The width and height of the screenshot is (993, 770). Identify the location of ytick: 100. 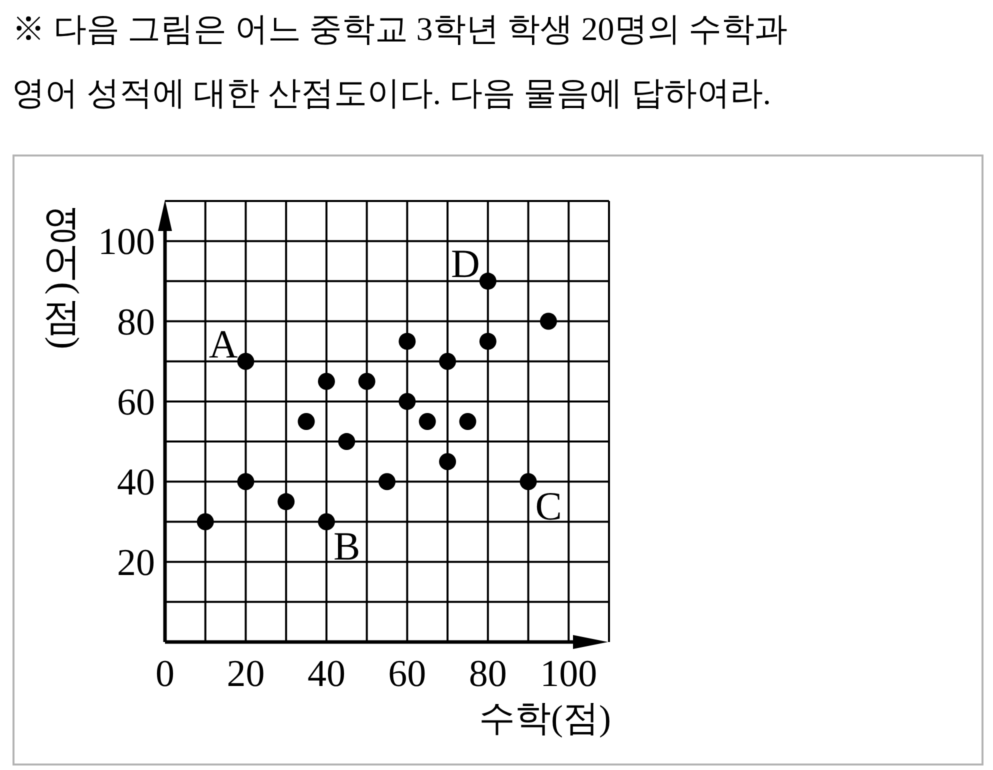
(126, 242).